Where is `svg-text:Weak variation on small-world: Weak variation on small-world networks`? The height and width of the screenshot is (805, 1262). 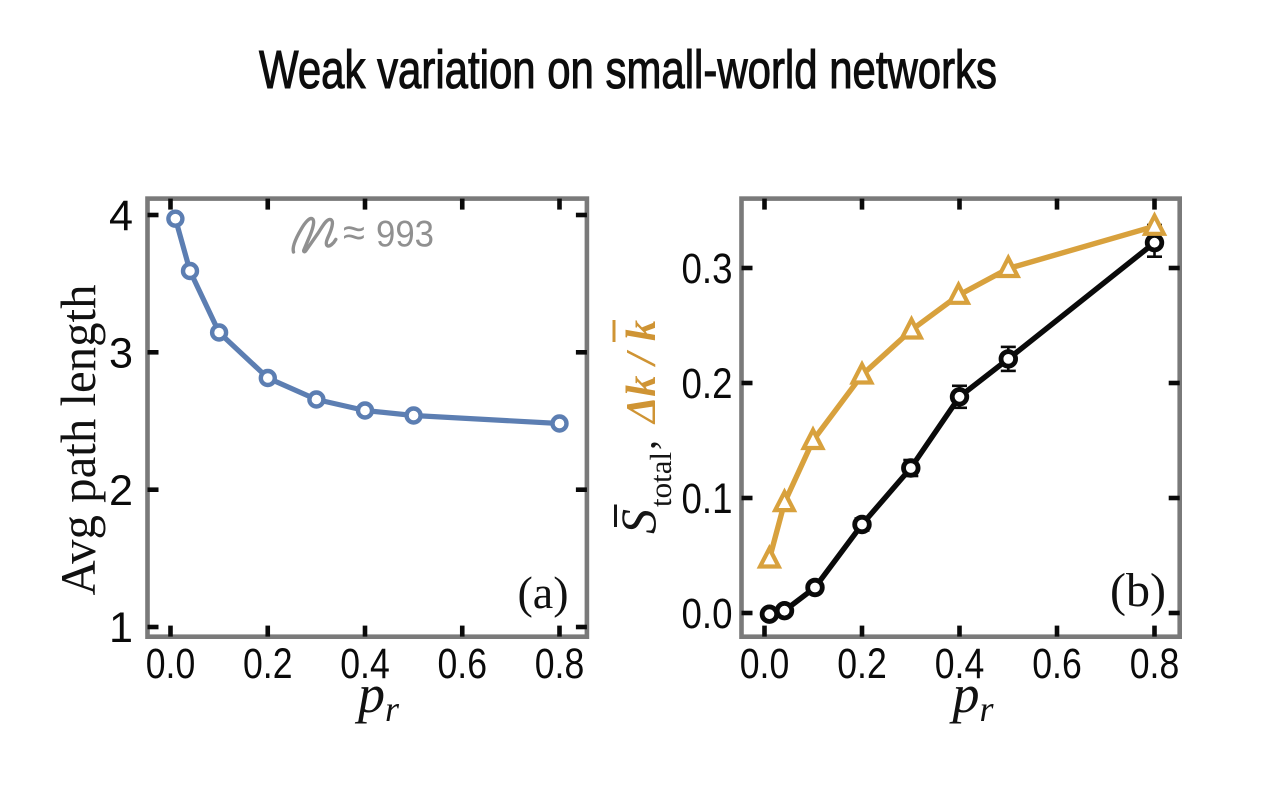 svg-text:Weak variation on small-world: Weak variation on small-world networks is located at coordinates (628, 70).